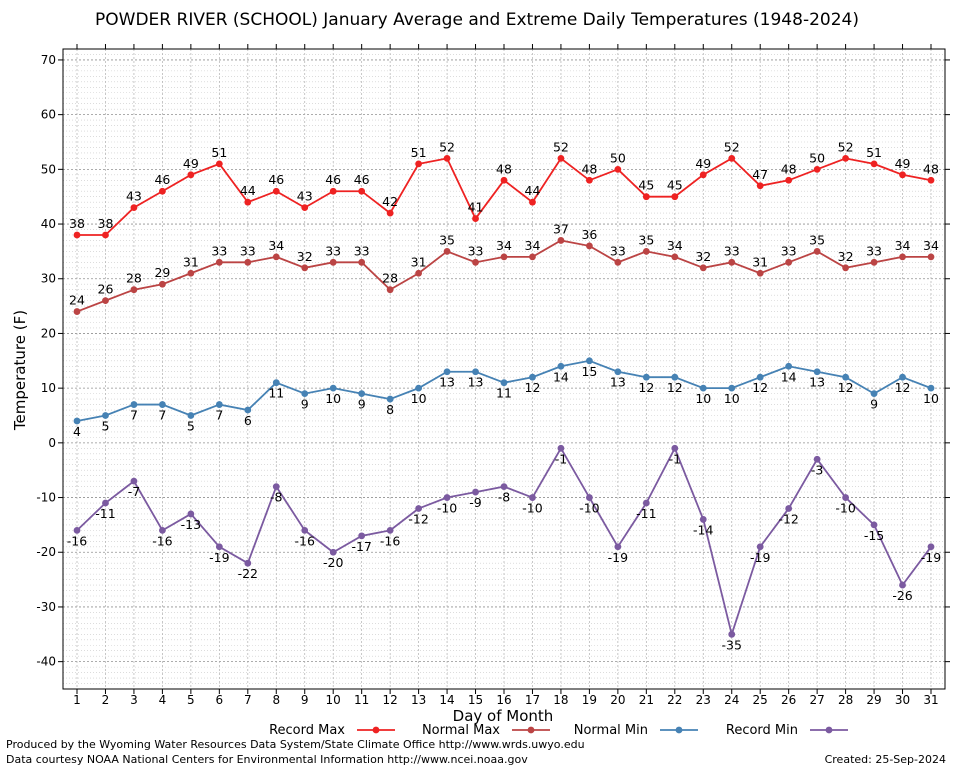 Image resolution: width=954 pixels, height=768 pixels. What do you see at coordinates (561, 376) in the screenshot?
I see `data-label: 14` at bounding box center [561, 376].